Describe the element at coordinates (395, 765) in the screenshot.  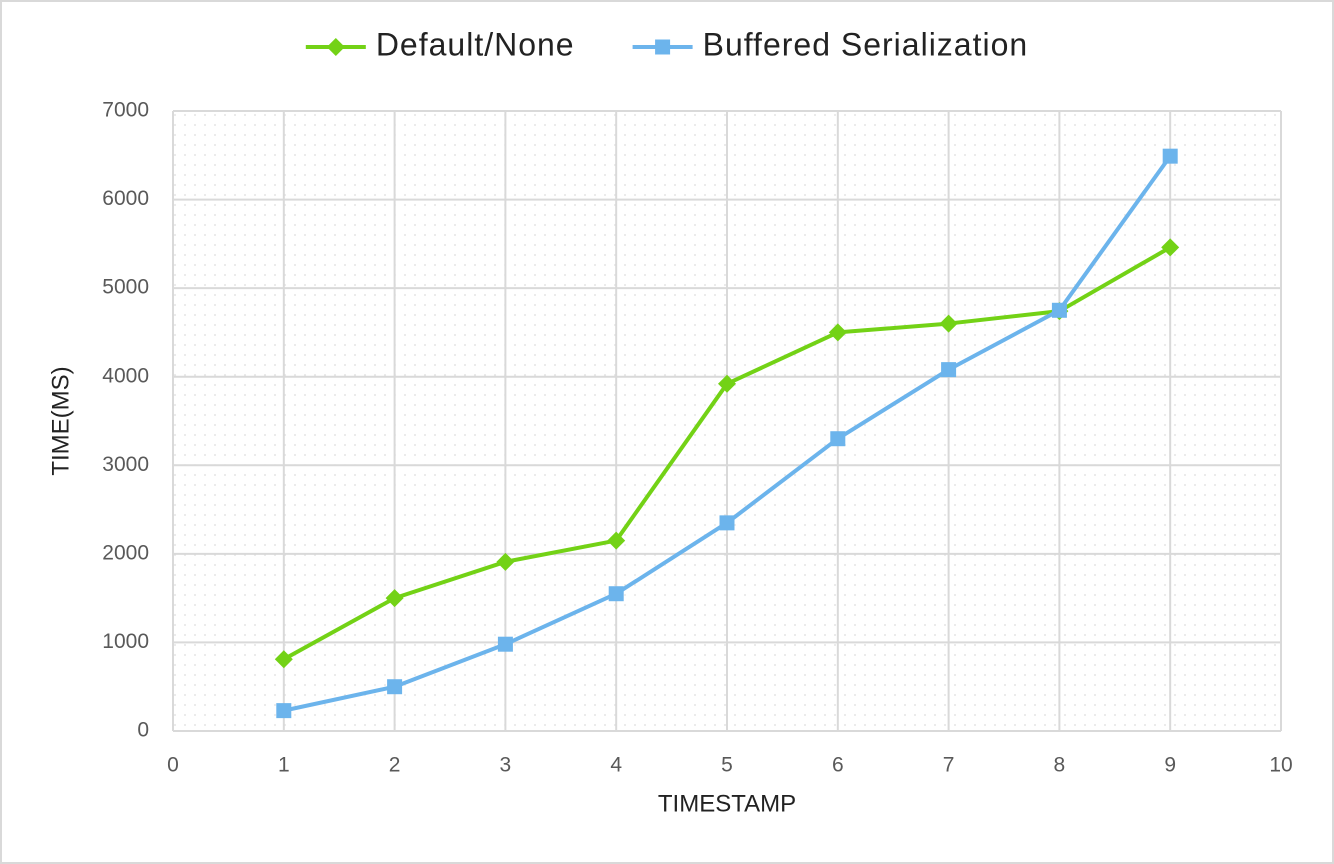
I see `x-tick-label: 2` at that location.